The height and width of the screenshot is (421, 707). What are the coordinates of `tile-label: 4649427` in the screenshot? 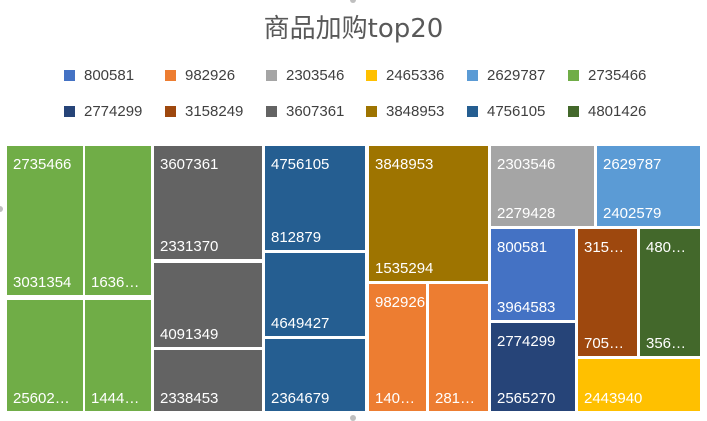 It's located at (300, 323).